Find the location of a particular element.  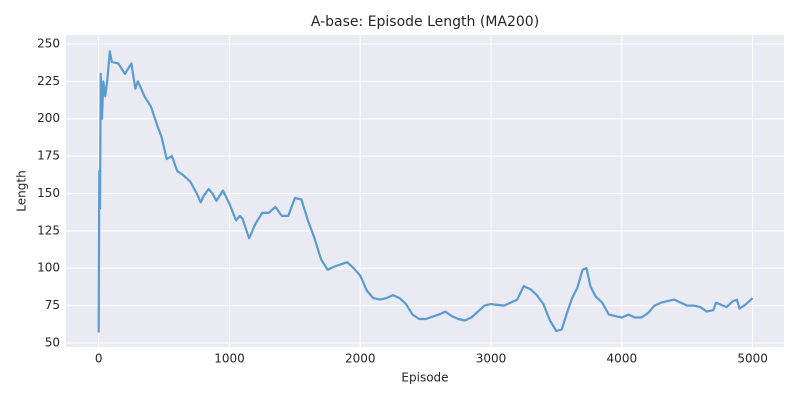

y-tick-label: 100 is located at coordinates (48, 268).